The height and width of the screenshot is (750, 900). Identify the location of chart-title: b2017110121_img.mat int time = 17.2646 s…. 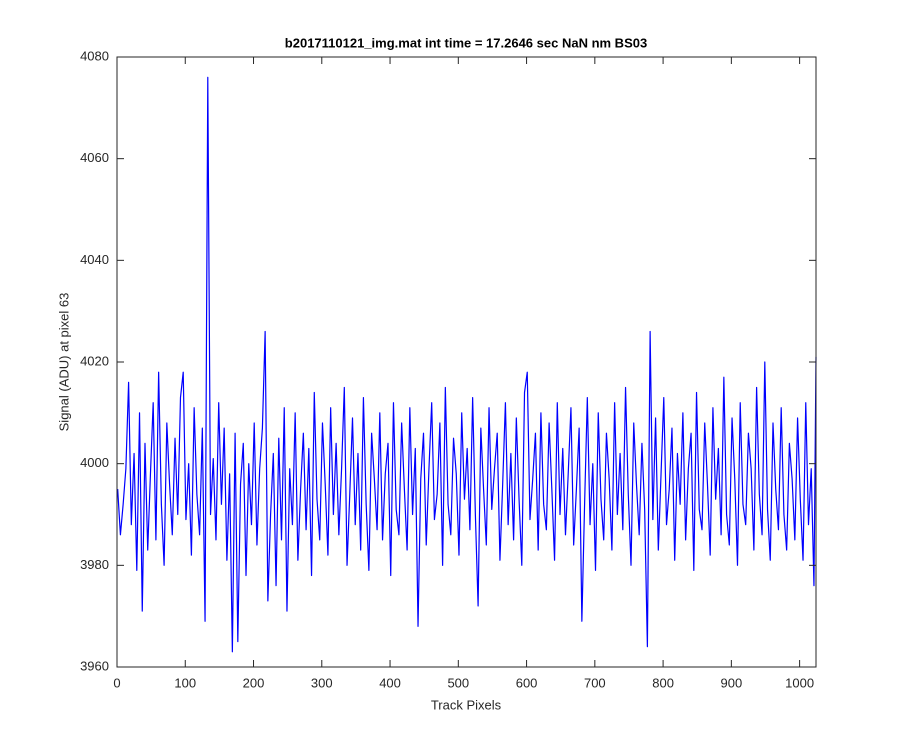
(466, 42).